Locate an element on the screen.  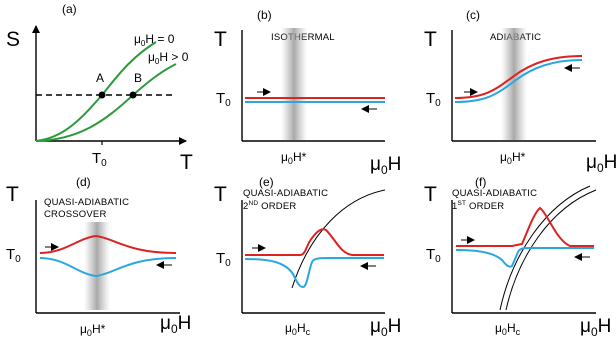
panel-e-label: (e) is located at coordinates (266, 182).